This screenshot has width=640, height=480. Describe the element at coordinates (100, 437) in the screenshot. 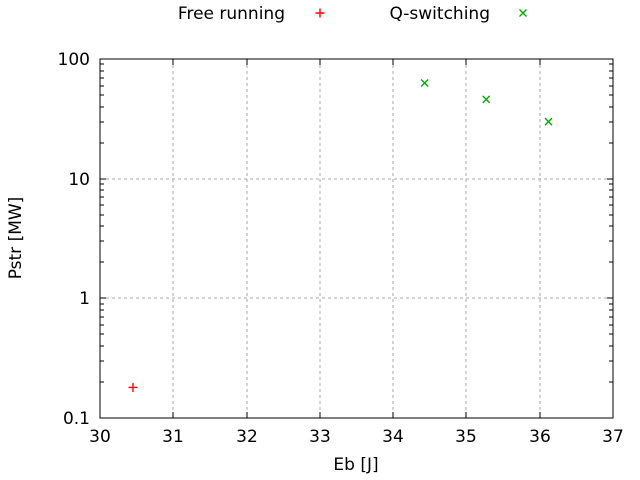

I see `x-tick-label: 30` at that location.